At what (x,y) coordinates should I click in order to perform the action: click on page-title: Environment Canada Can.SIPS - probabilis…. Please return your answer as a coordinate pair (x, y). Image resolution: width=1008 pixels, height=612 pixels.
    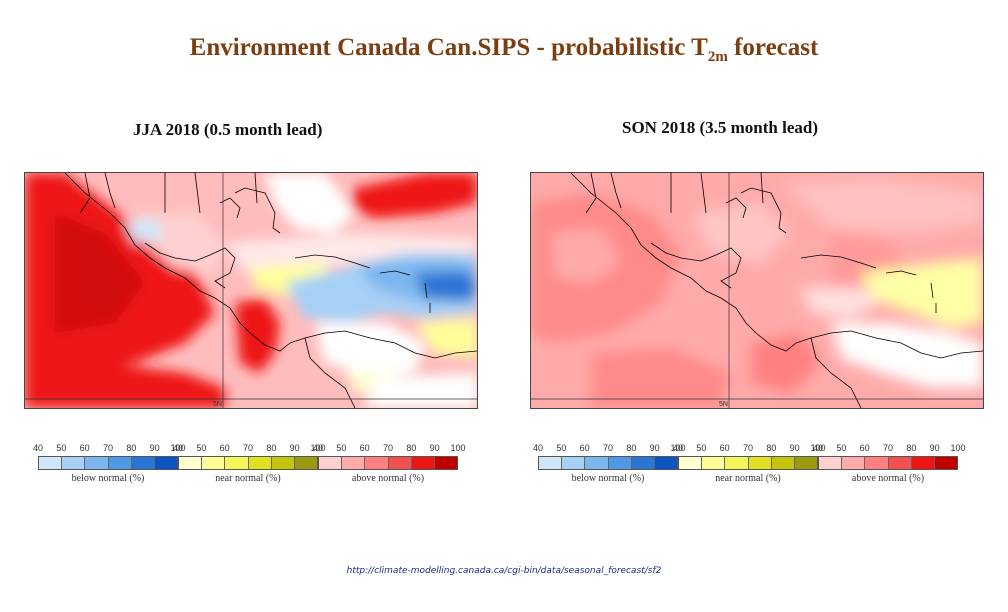
    Looking at the image, I should click on (504, 49).